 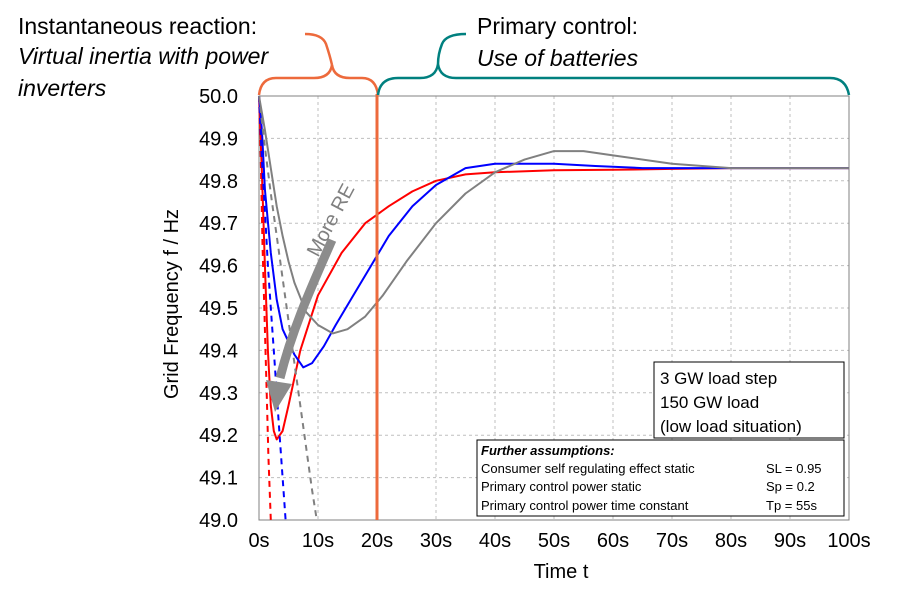 What do you see at coordinates (731, 541) in the screenshot?
I see `x-tick-label: 80s` at bounding box center [731, 541].